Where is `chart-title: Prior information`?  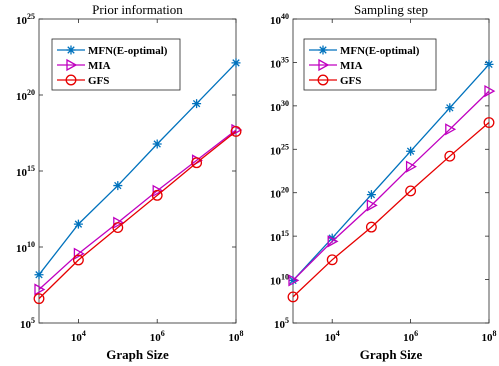
chart-title: Prior information is located at coordinates (137, 9).